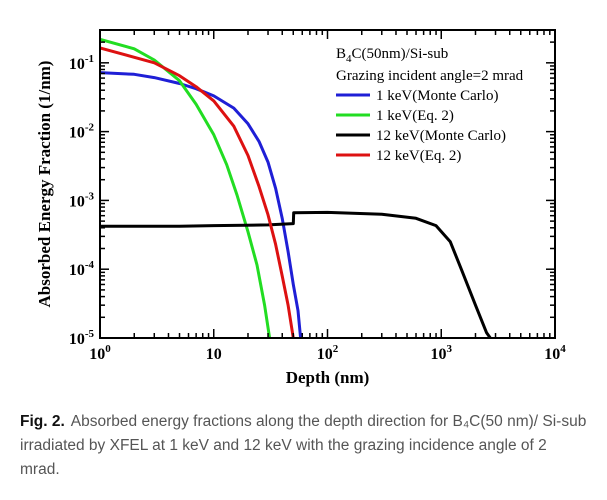 This screenshot has height=500, width=607. I want to click on x-tick-label: 10, so click(214, 354).